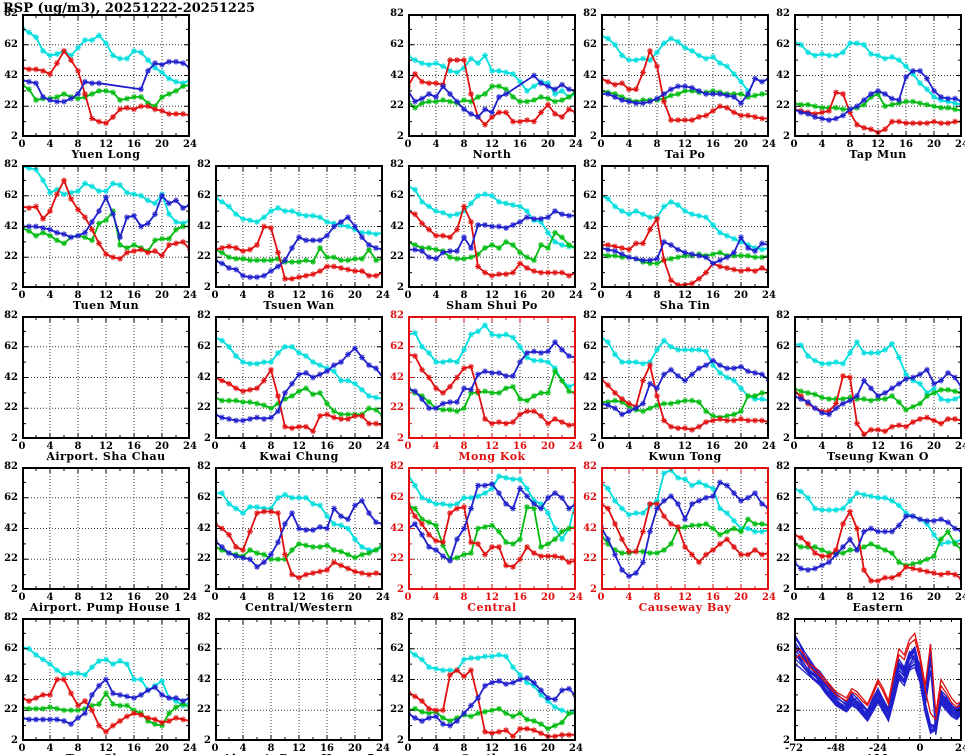 This screenshot has width=965, height=755. I want to click on plot-area-tsuen-wan, so click(299, 226).